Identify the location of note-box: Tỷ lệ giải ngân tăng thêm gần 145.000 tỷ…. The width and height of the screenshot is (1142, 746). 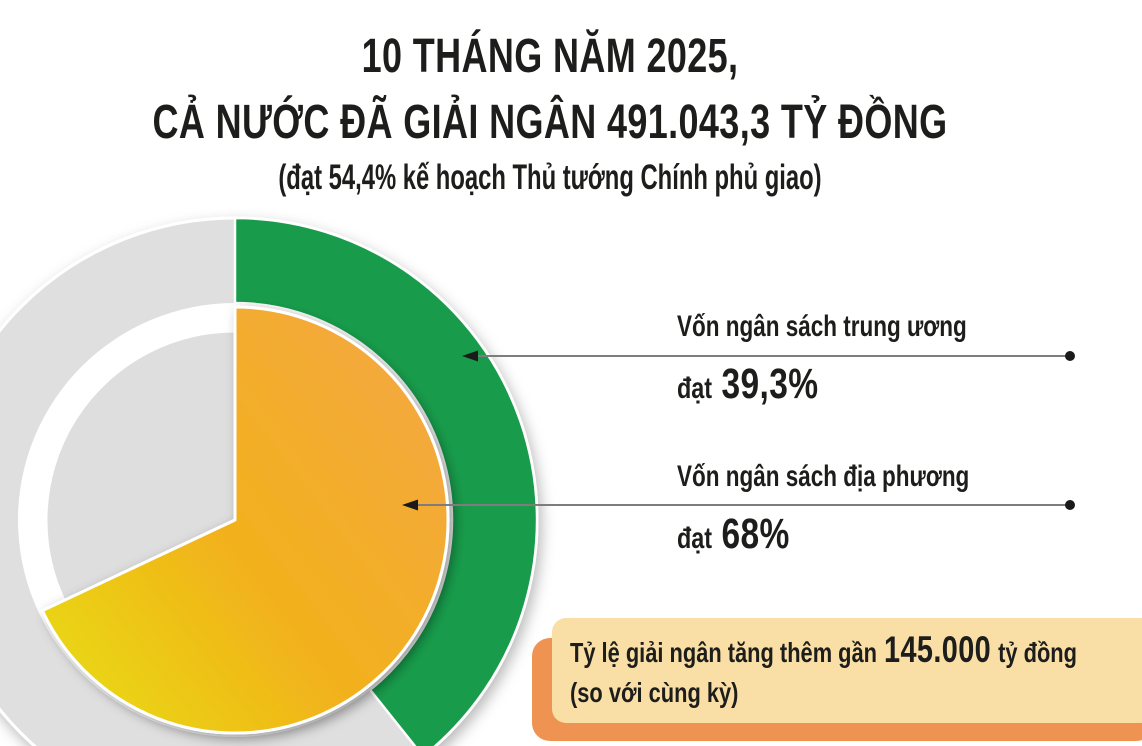
(847, 670).